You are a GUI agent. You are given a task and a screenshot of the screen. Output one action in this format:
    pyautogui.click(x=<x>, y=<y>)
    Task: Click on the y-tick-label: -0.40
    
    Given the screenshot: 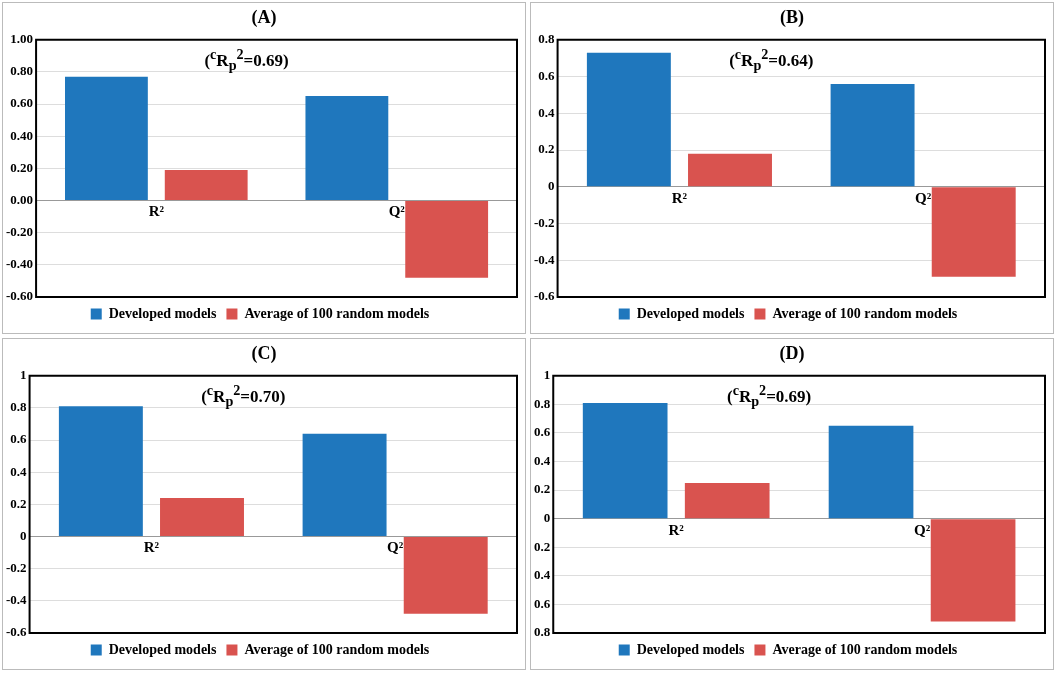 What is the action you would take?
    pyautogui.click(x=19, y=264)
    